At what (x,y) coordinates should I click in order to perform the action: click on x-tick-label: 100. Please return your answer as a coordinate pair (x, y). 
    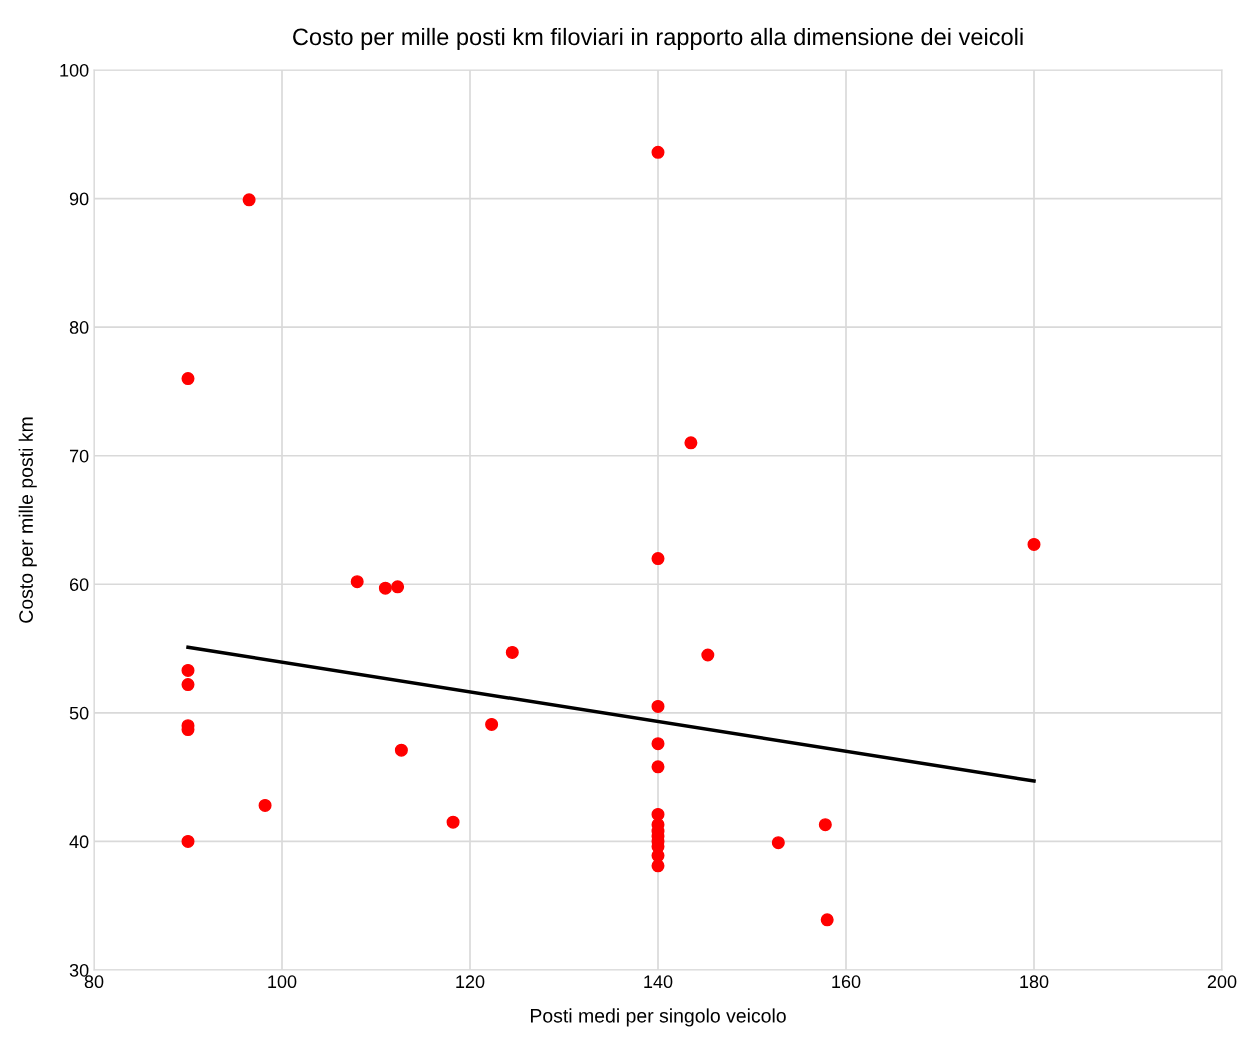
    Looking at the image, I should click on (282, 982).